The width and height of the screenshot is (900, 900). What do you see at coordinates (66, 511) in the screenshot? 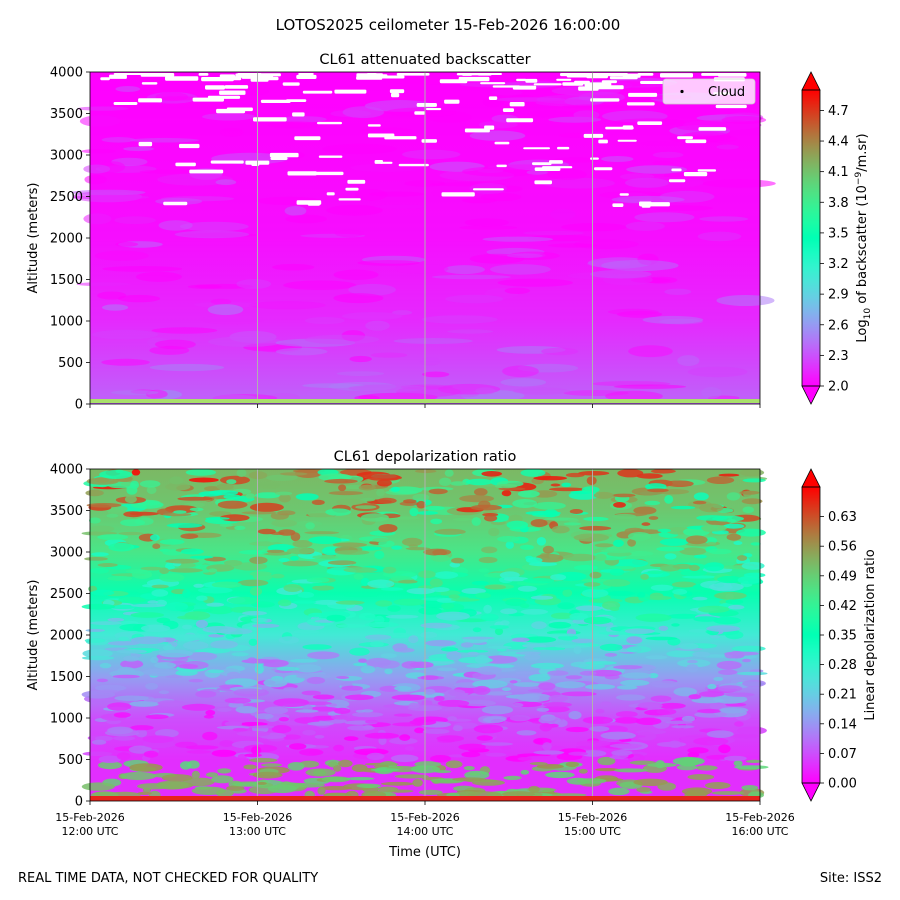
I see `y-tick-label: 3500` at bounding box center [66, 511].